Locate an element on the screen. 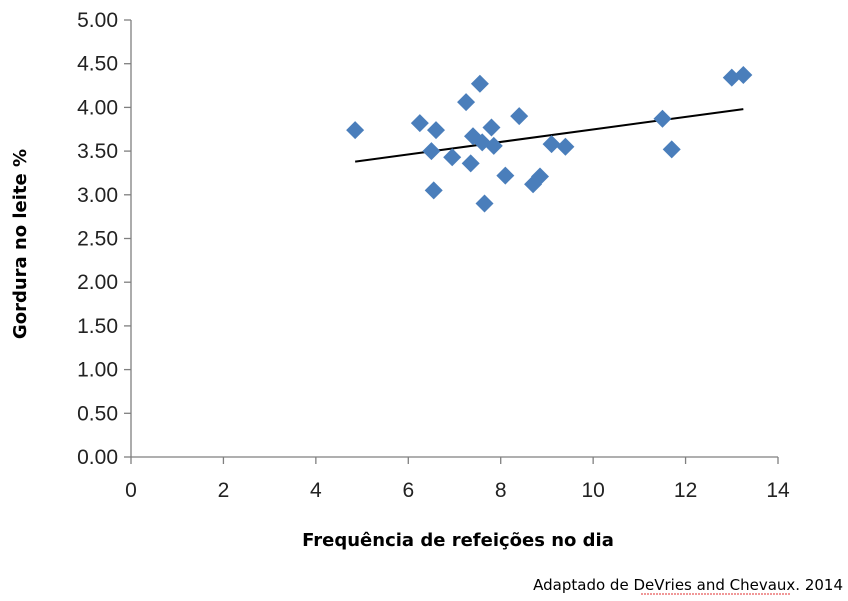 This screenshot has height=601, width=848. x-axis-title: Frequência de refeições no dia is located at coordinates (458, 540).